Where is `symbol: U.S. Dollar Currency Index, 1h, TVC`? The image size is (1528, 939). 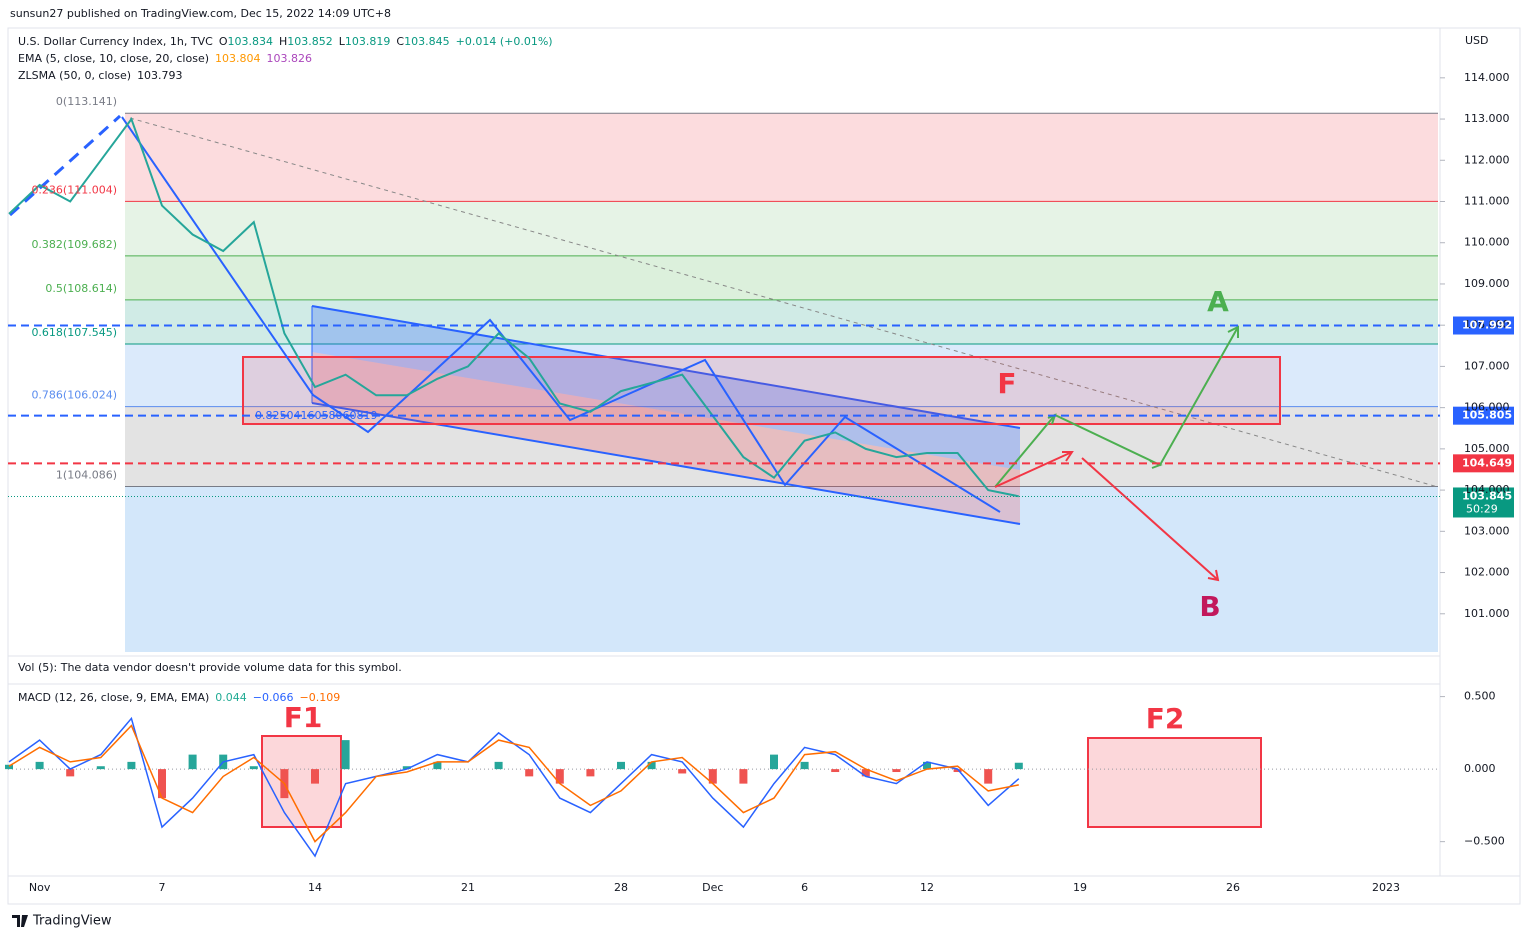 symbol: U.S. Dollar Currency Index, 1h, TVC is located at coordinates (115, 41).